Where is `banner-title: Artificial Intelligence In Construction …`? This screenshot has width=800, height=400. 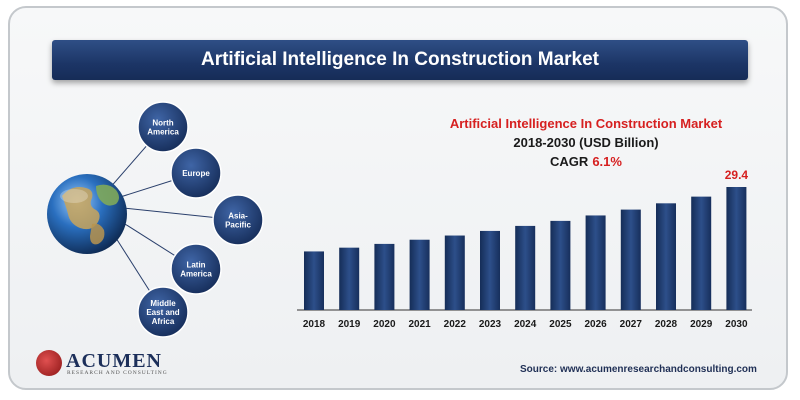
banner-title: Artificial Intelligence In Construction … is located at coordinates (399, 59).